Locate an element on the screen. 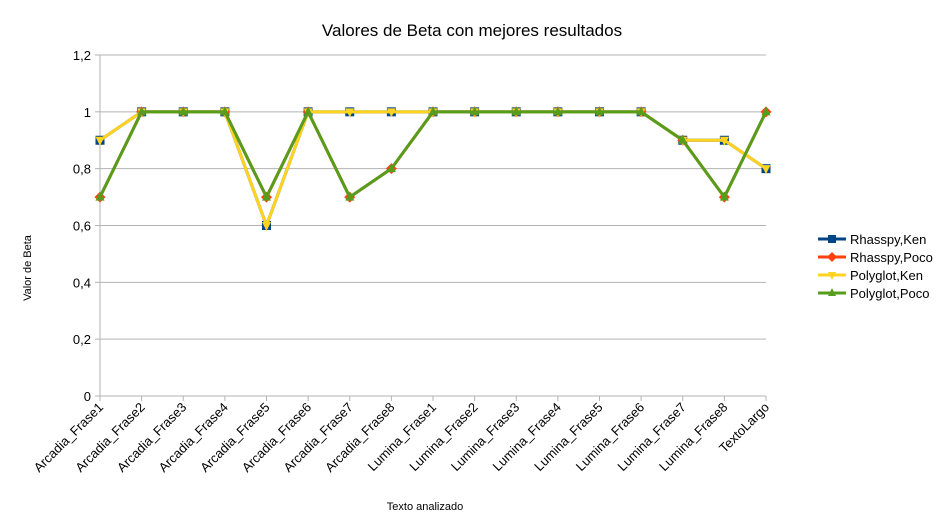  y-axis-label: Valor de Beta is located at coordinates (28, 267).